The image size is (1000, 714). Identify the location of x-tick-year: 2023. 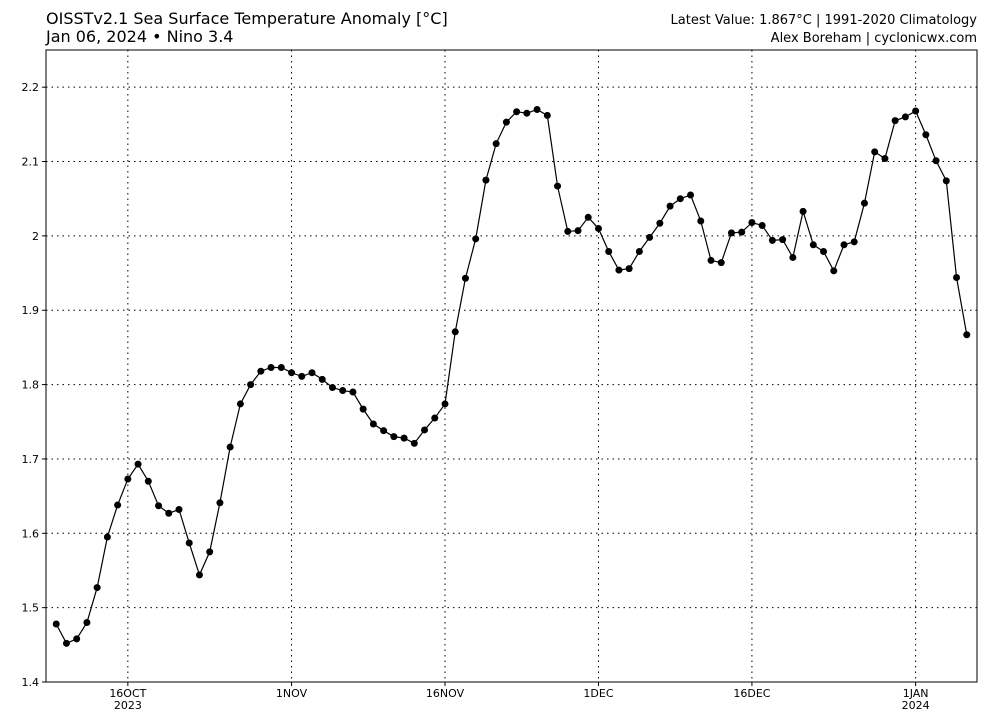
(128, 705).